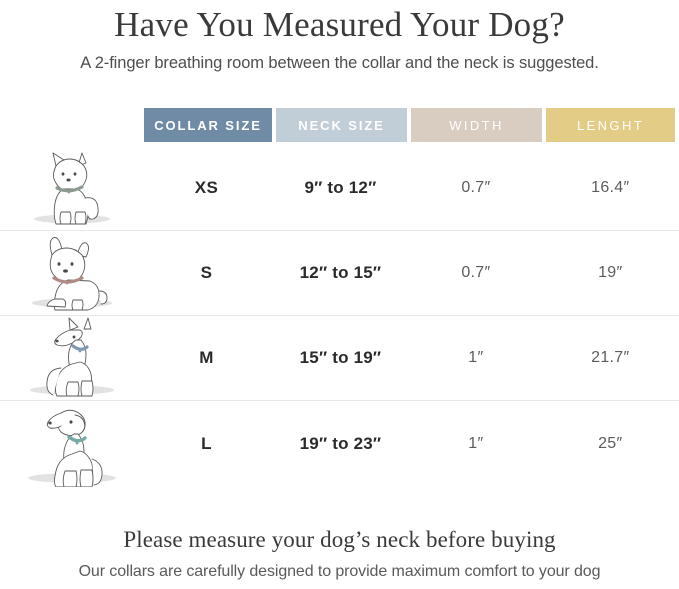 This screenshot has height=589, width=679. I want to click on cell-length: 19″, so click(610, 272).